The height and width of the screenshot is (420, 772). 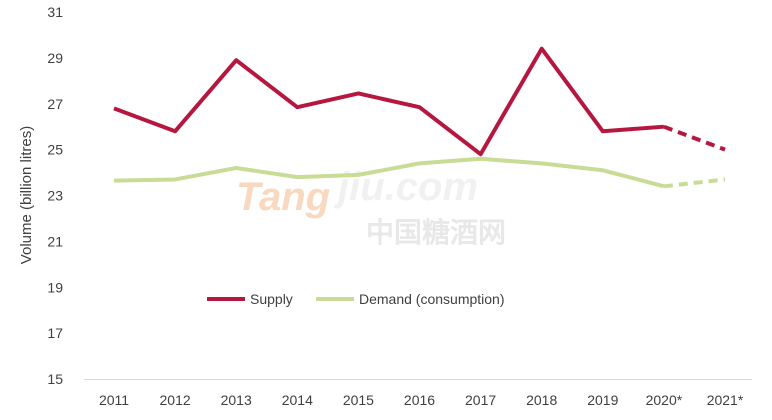 What do you see at coordinates (55, 241) in the screenshot?
I see `y-tick-label-21: 21` at bounding box center [55, 241].